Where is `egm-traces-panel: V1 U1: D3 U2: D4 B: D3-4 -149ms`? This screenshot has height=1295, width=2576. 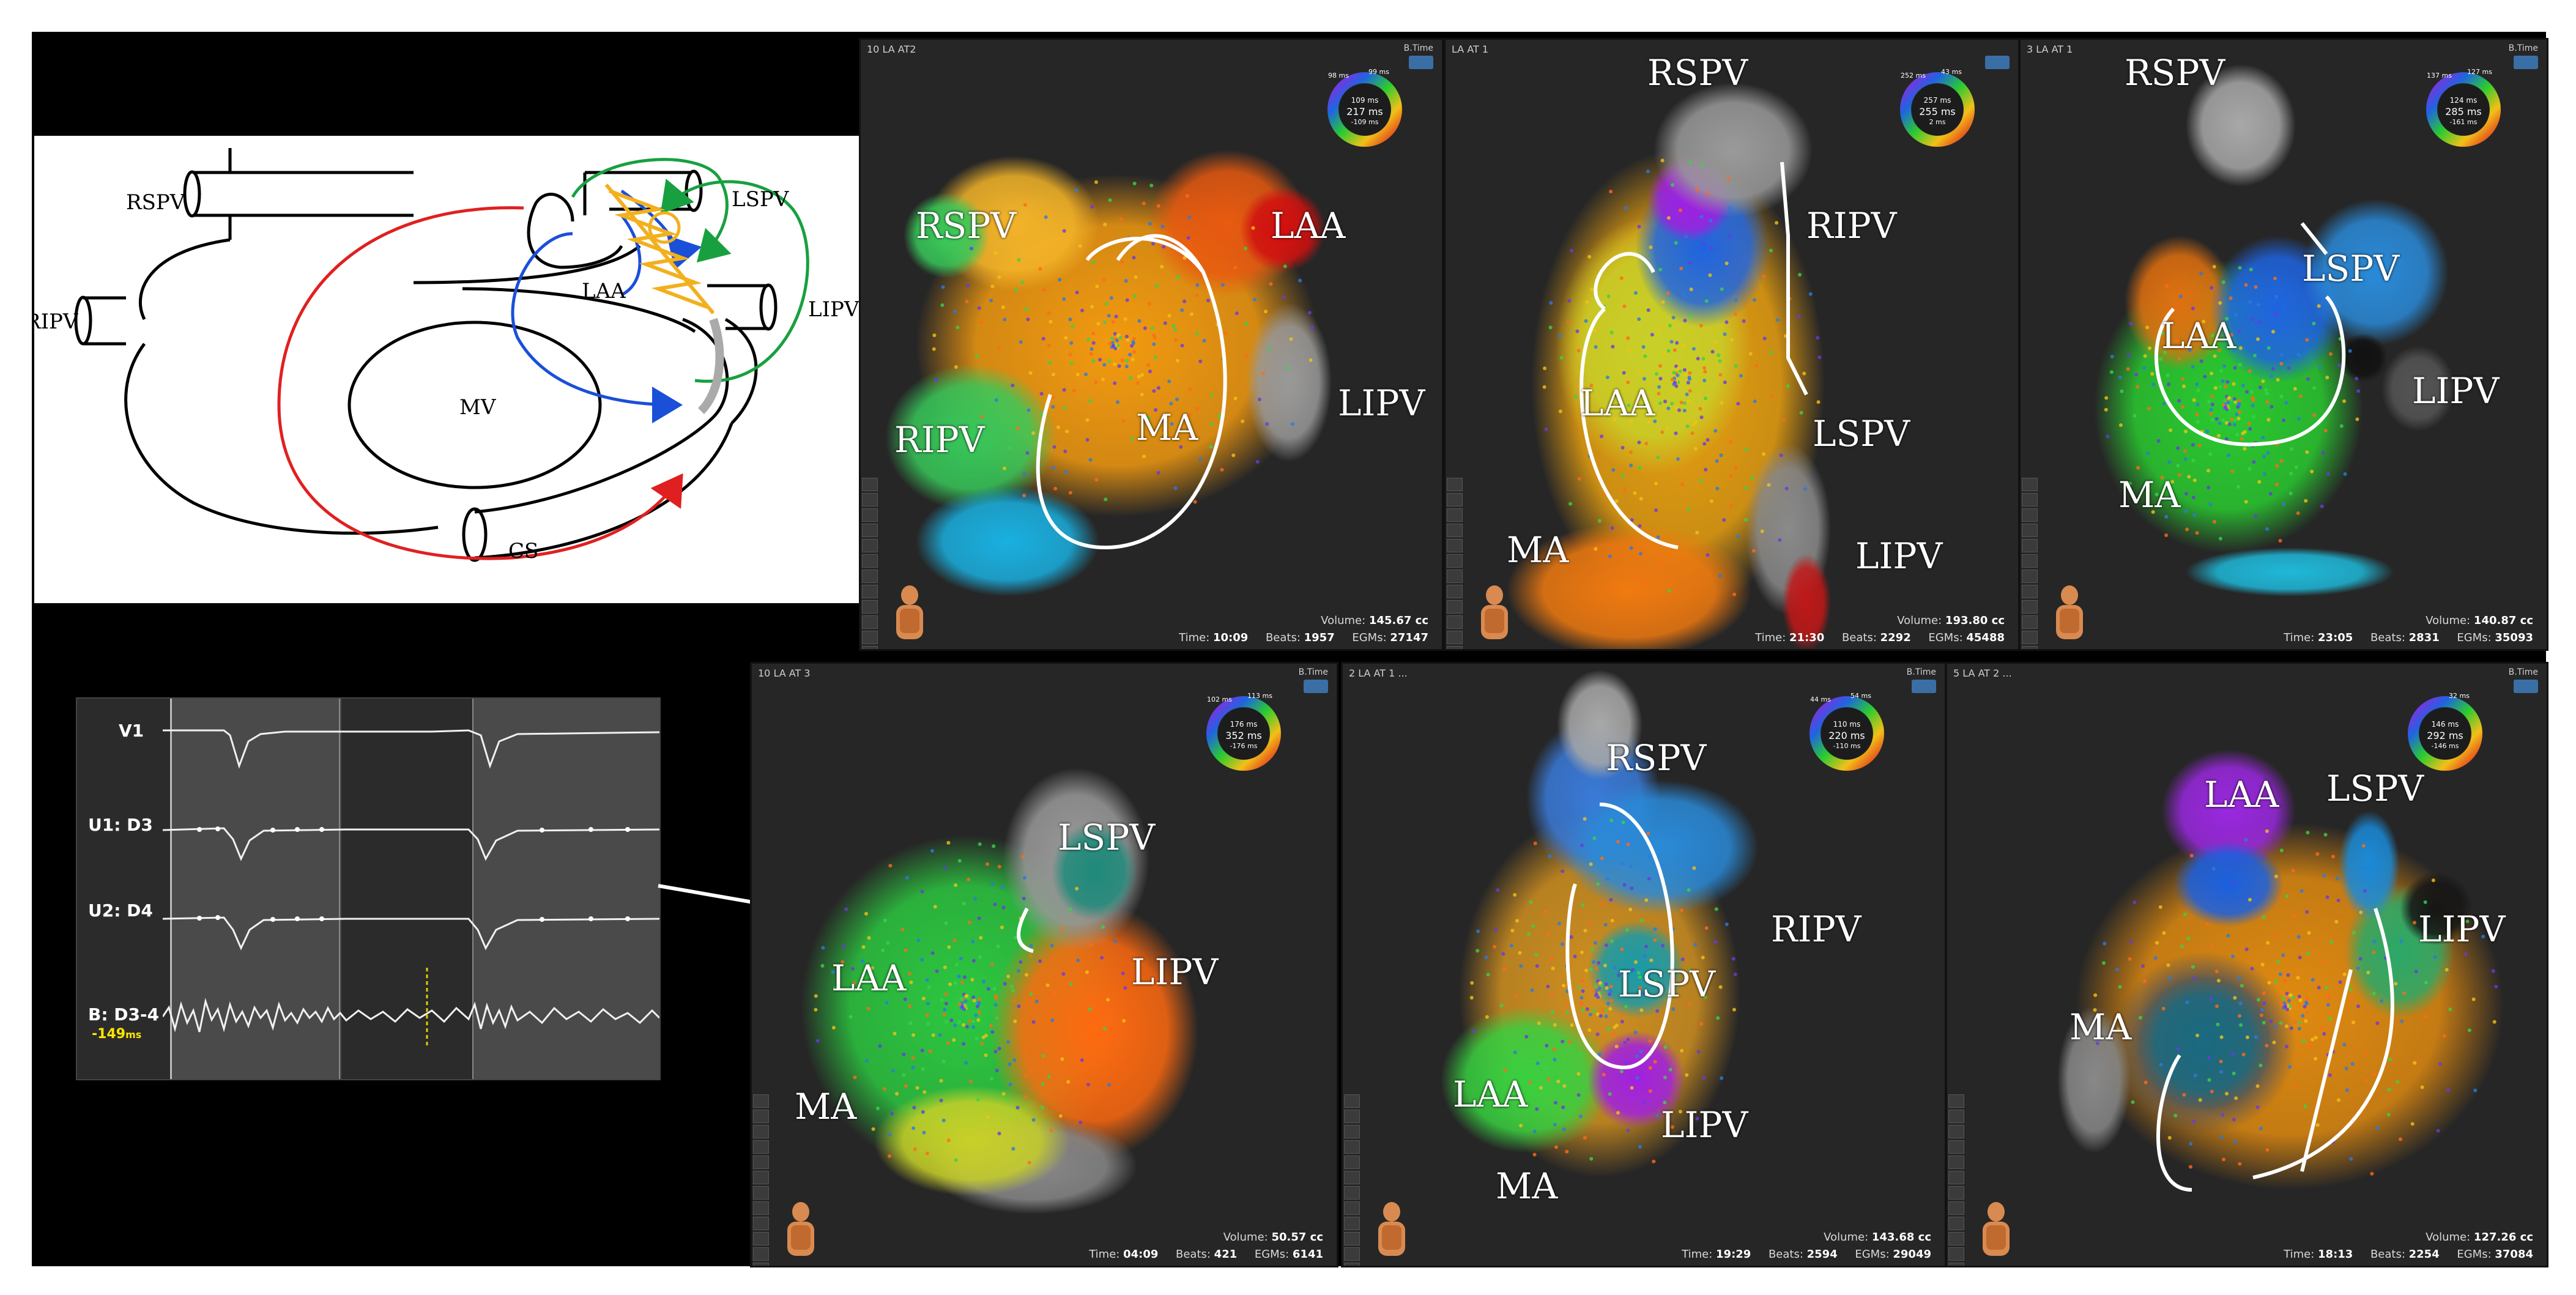
egm-traces-panel: V1 U1: D3 U2: D4 B: D3-4 -149ms is located at coordinates (368, 888).